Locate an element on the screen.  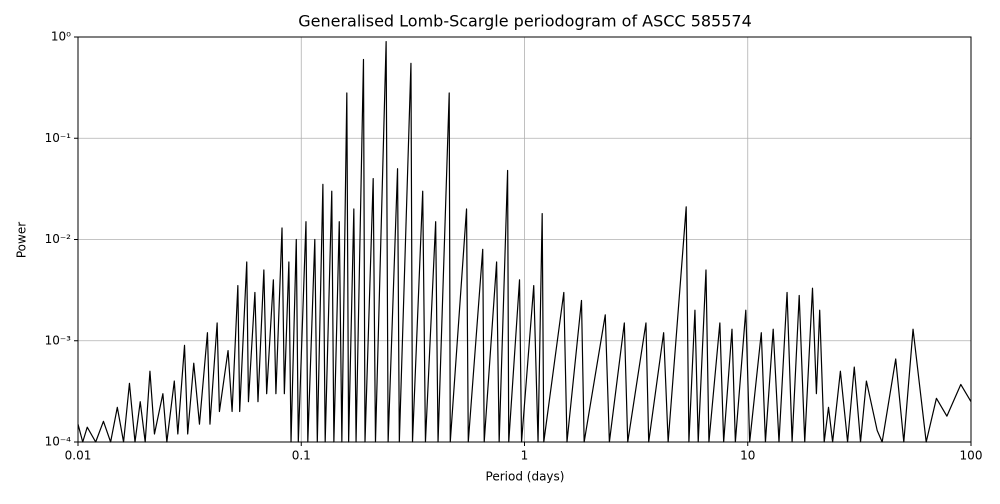
y-tick-label: 10⁻² is located at coordinates (58, 239).